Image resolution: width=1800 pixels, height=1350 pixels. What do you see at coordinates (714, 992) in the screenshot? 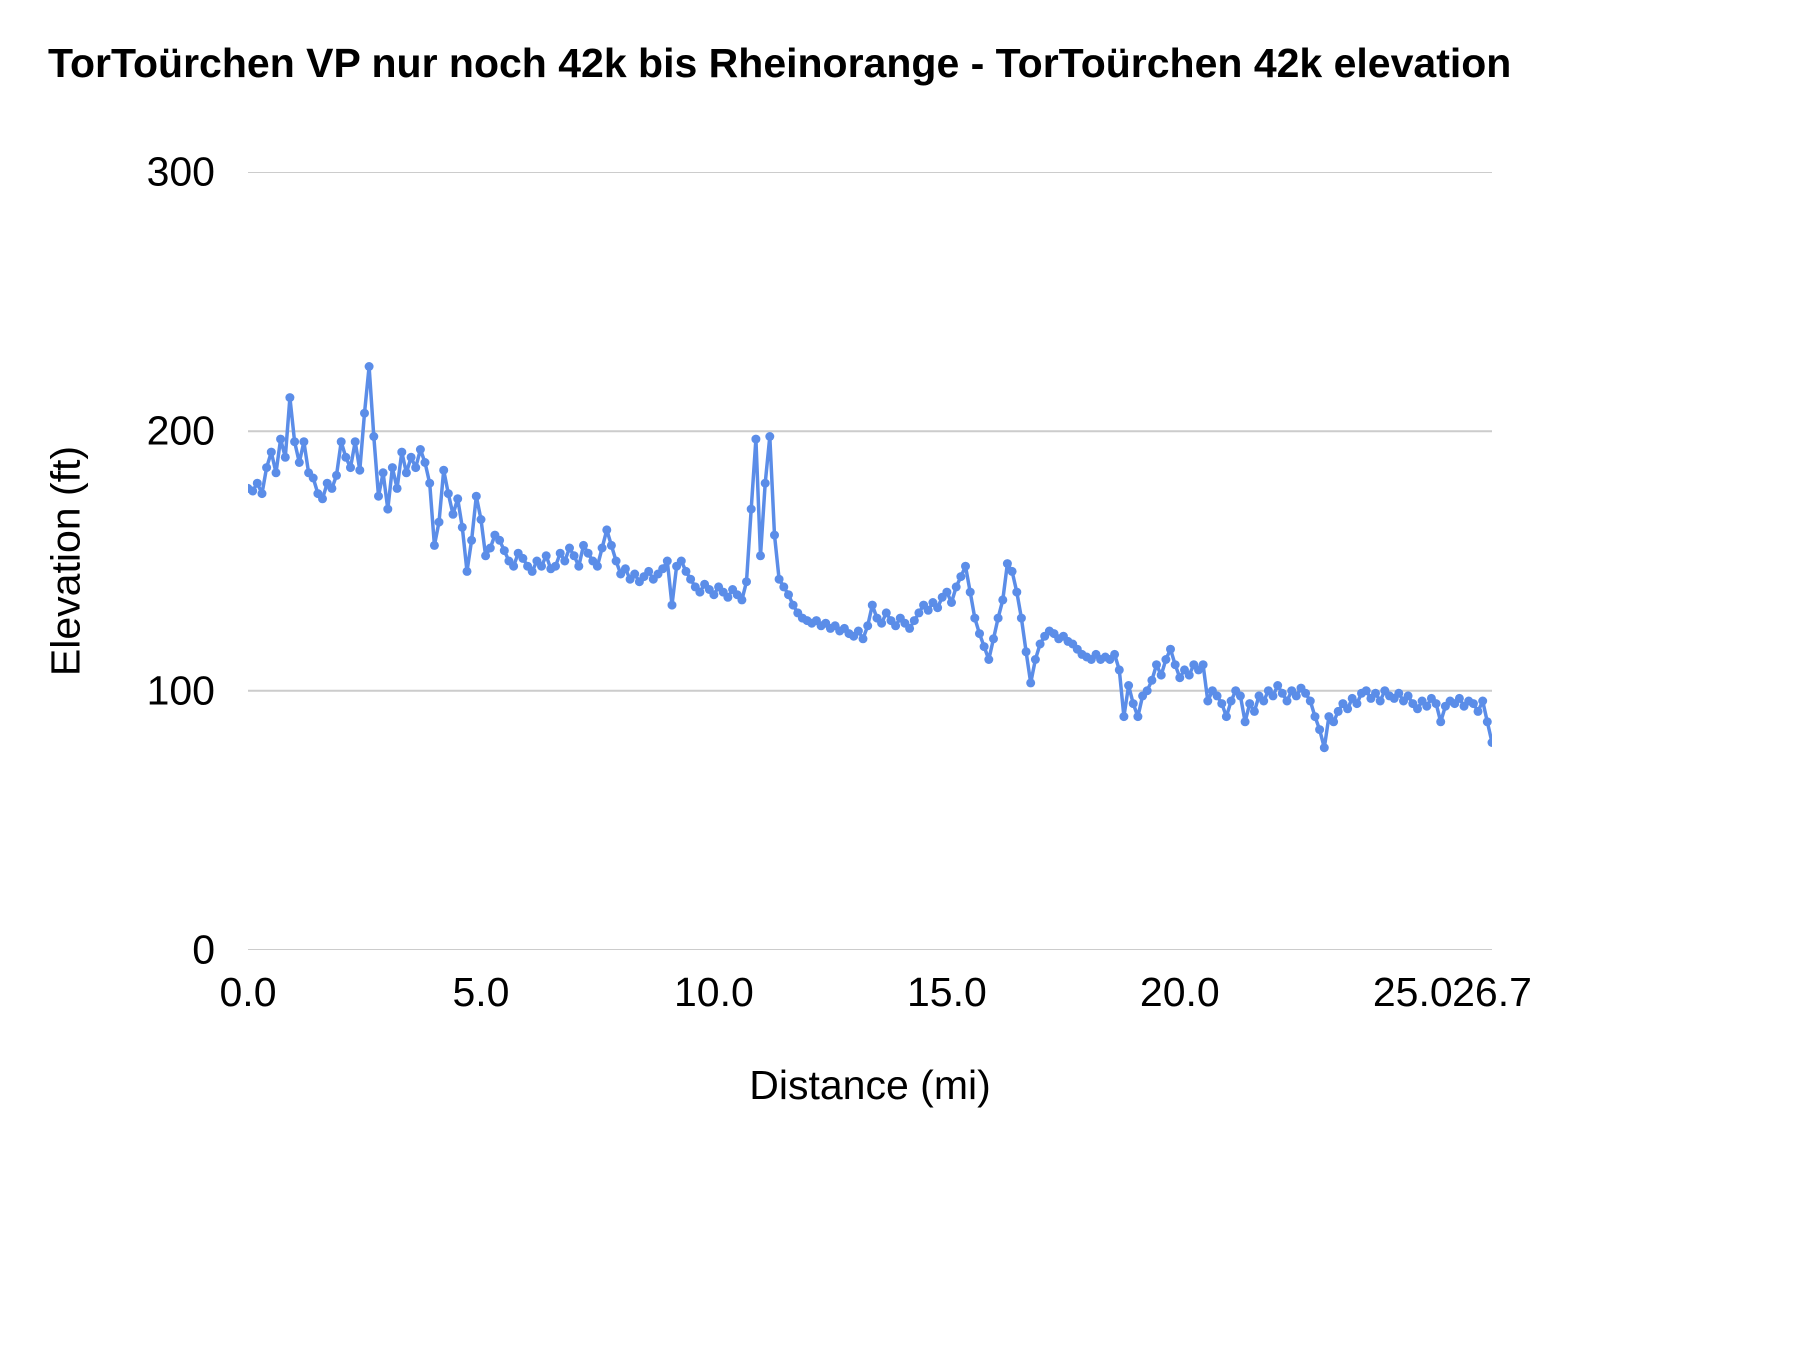
I see `x-tick-label: 10.0` at bounding box center [714, 992].